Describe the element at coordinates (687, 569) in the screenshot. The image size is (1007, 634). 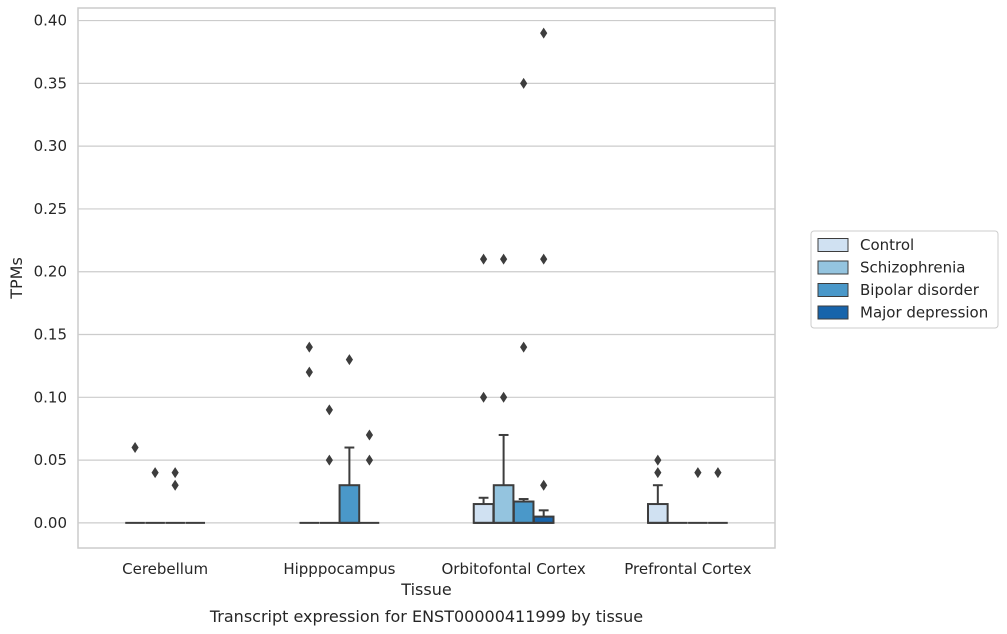
I see `x-tick-label: Prefrontal Cortex` at that location.